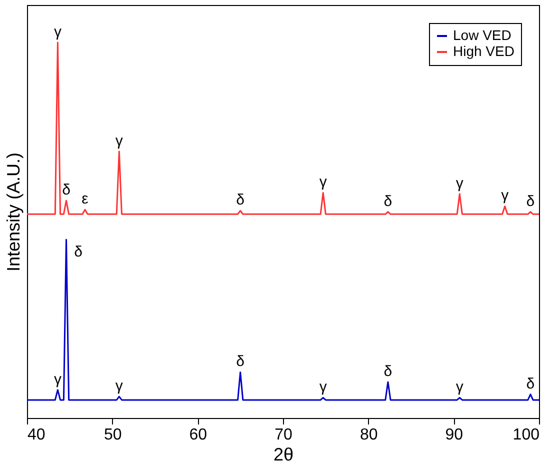 The height and width of the screenshot is (469, 555). Describe the element at coordinates (85, 199) in the screenshot. I see `annotation: ε` at that location.